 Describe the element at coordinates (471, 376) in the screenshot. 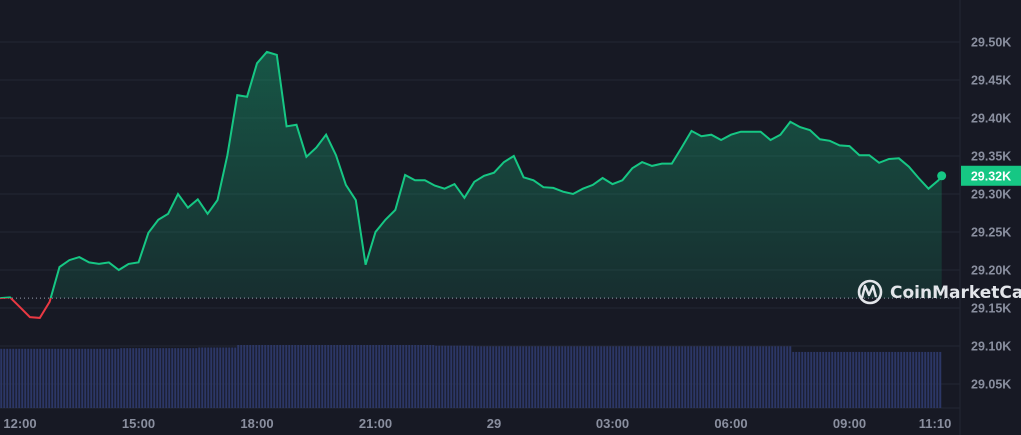

I see `volume-bars` at that location.